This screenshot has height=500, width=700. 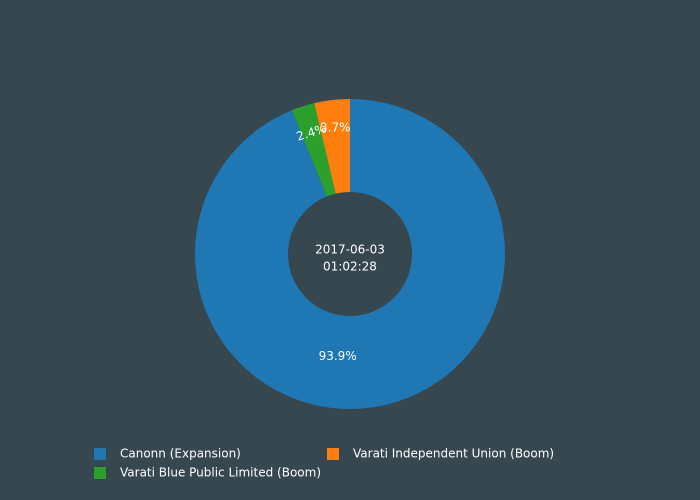 I want to click on legend-label: Varati Independent Union (Boom), so click(x=453, y=454).